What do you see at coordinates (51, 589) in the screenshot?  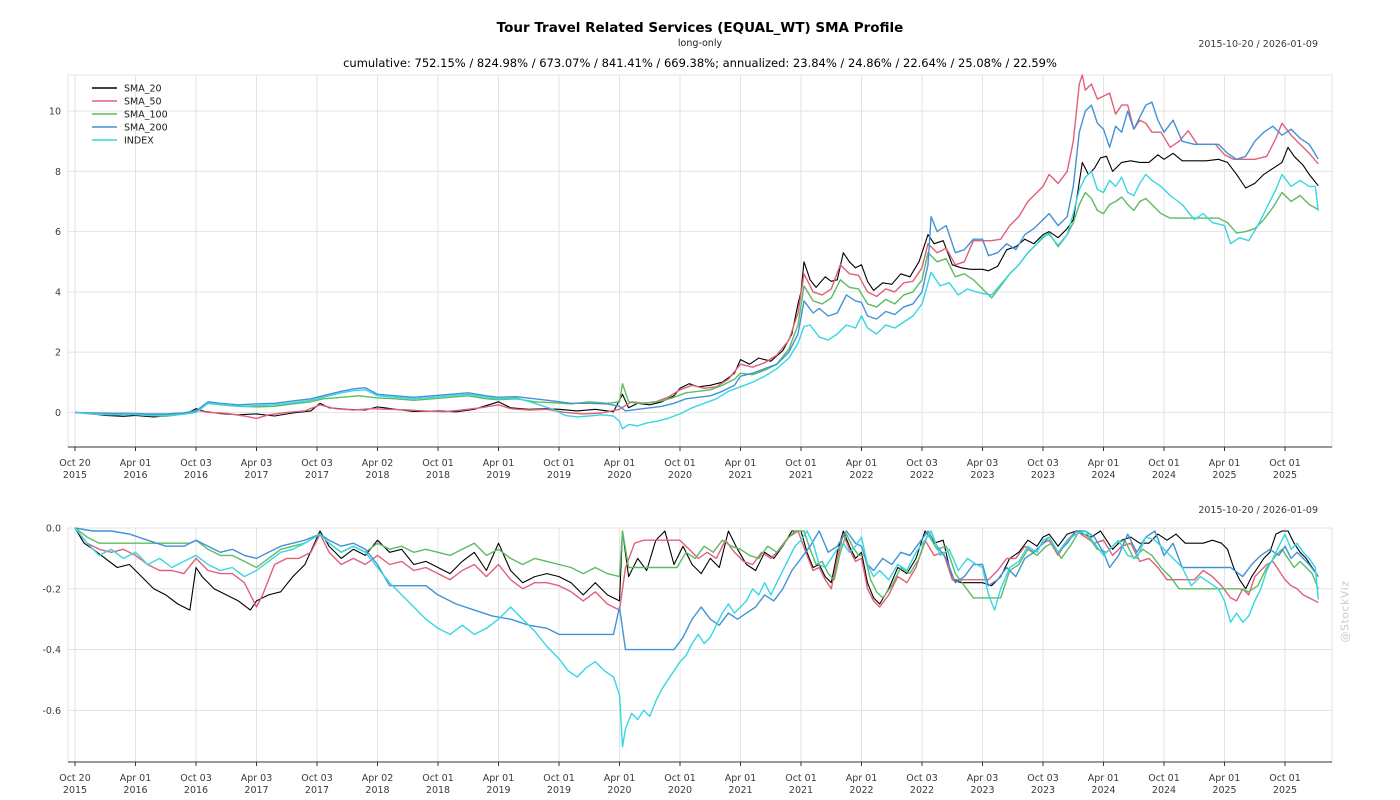 I see `y-tick-label: -0.2` at bounding box center [51, 589].